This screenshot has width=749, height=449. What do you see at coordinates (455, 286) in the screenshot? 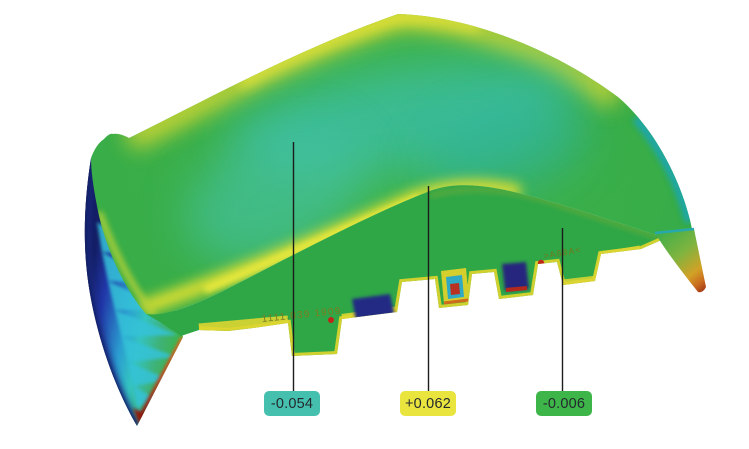
I see `rainbow-clip-tab` at bounding box center [455, 286].